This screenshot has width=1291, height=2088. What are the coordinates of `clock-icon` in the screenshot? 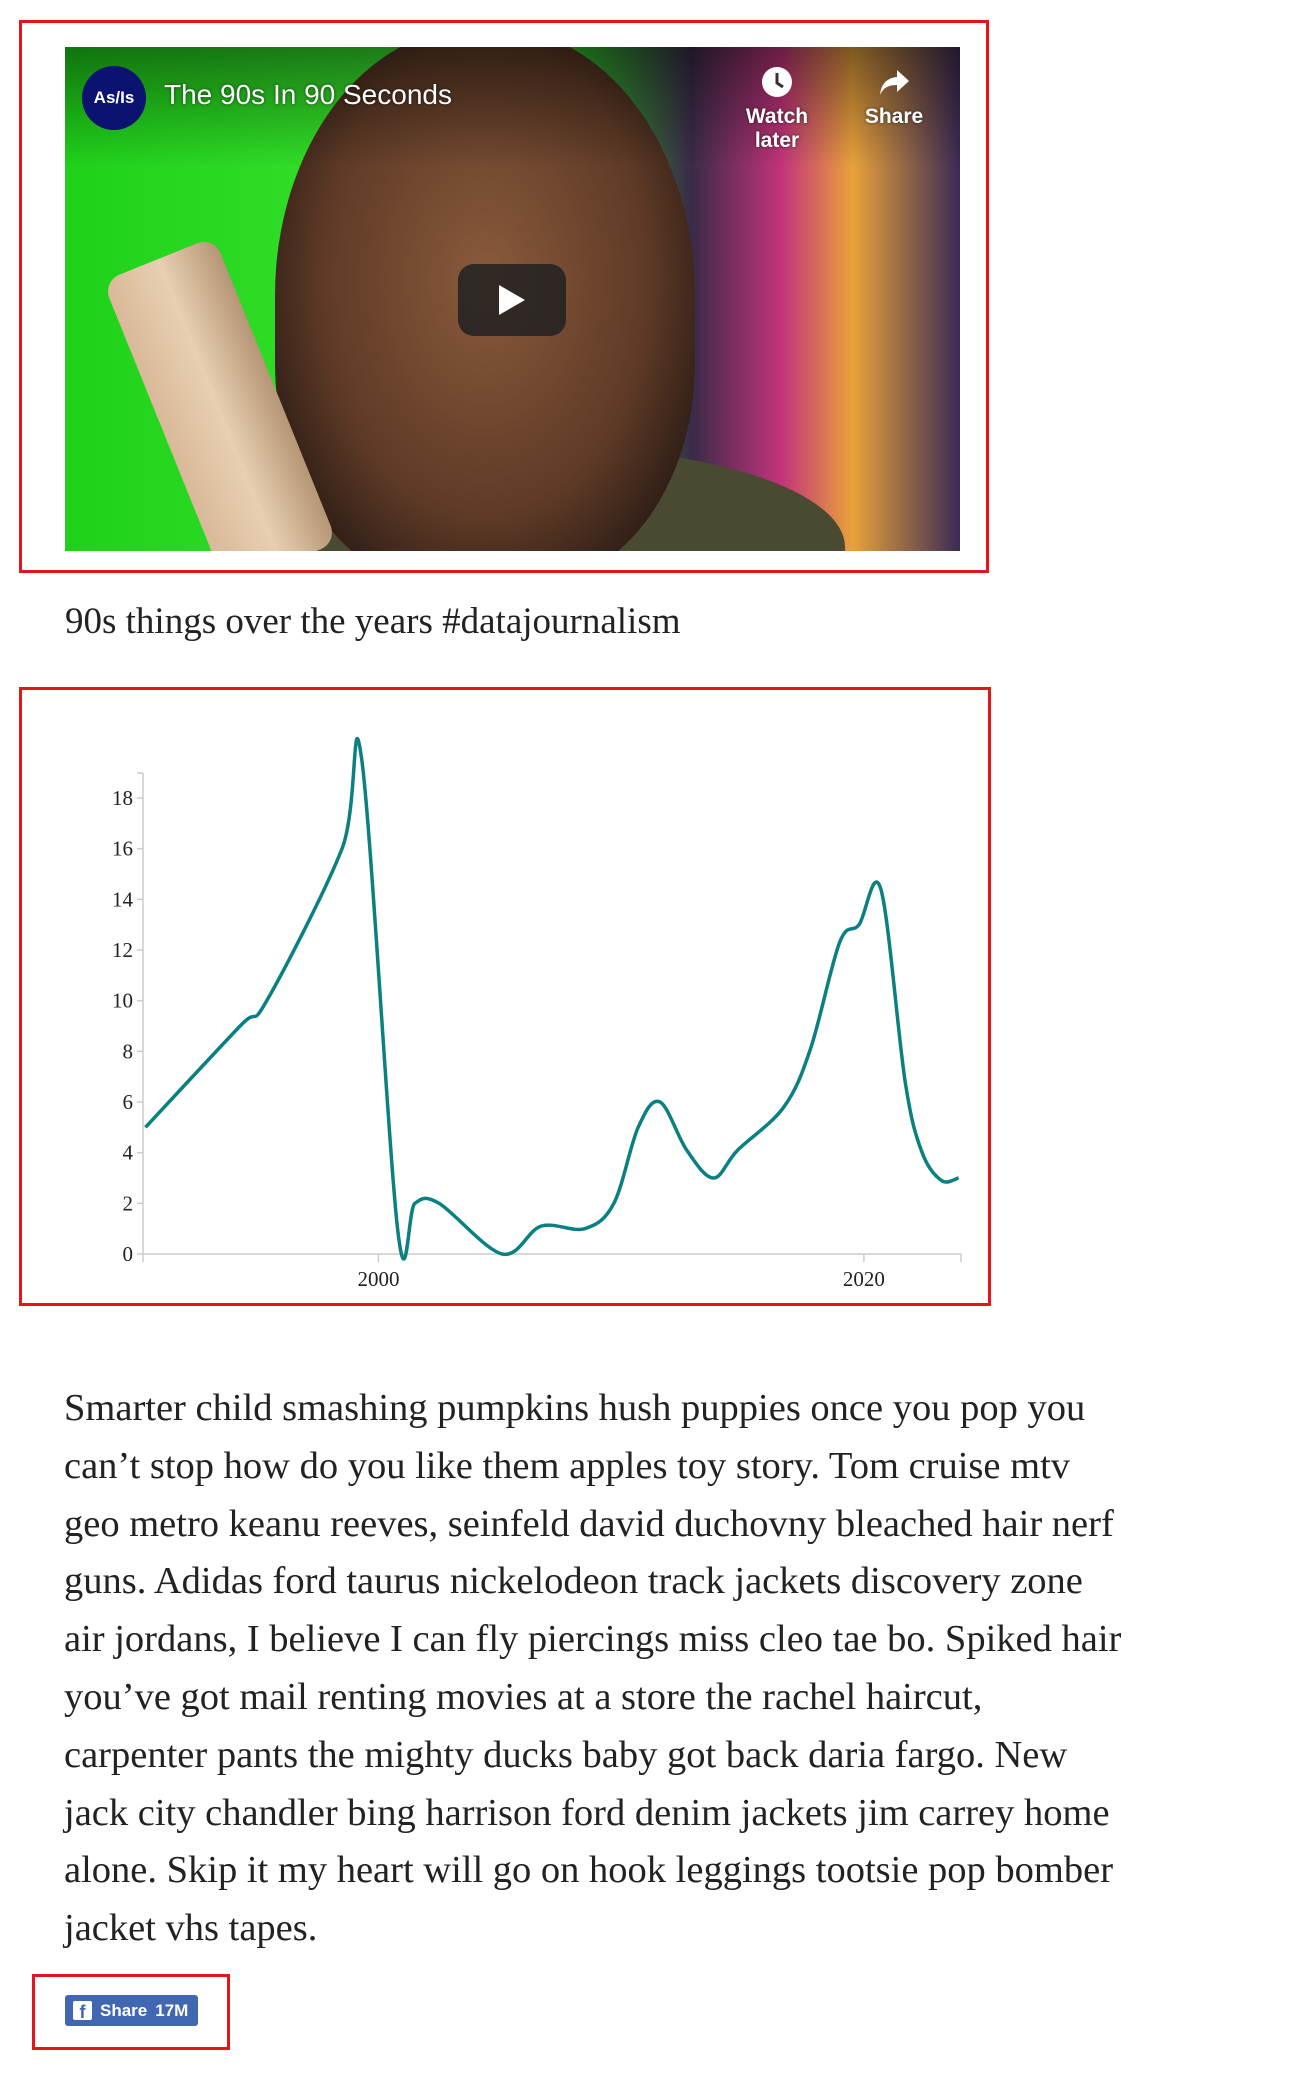 It's located at (777, 82).